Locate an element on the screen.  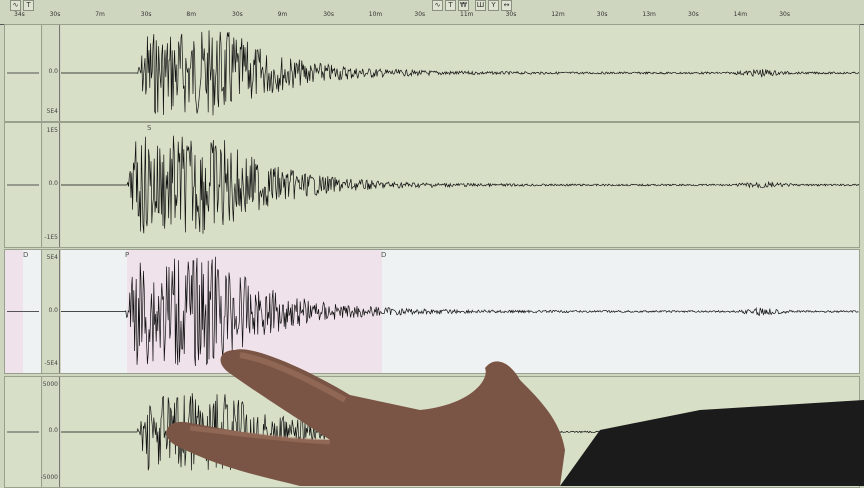
scale-bottom-label: -5E4 is located at coordinates (51, 363).